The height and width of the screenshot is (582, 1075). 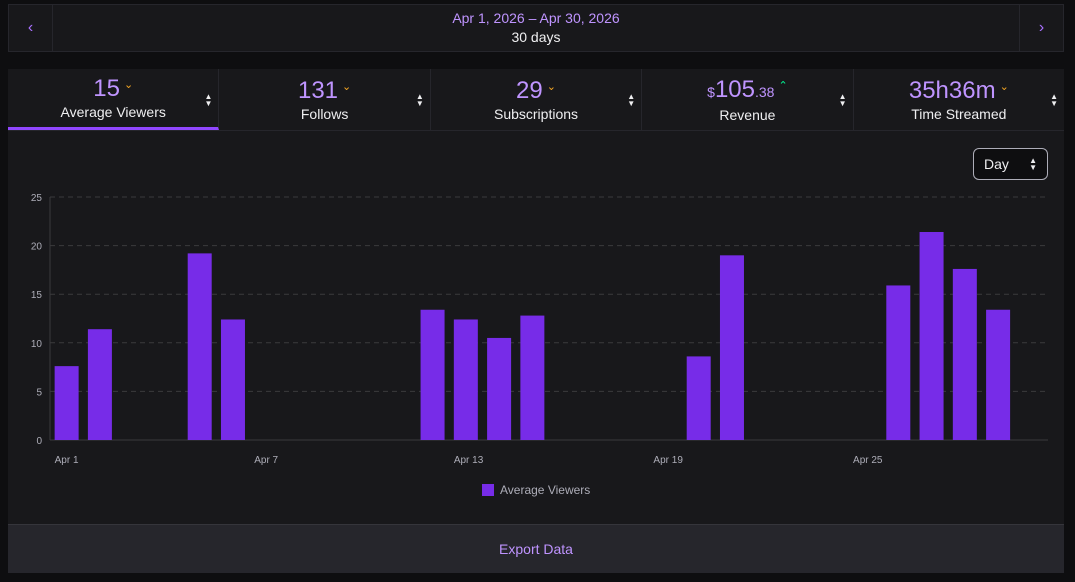 What do you see at coordinates (1010, 164) in the screenshot?
I see `interval-select: Day ▲ ▼` at bounding box center [1010, 164].